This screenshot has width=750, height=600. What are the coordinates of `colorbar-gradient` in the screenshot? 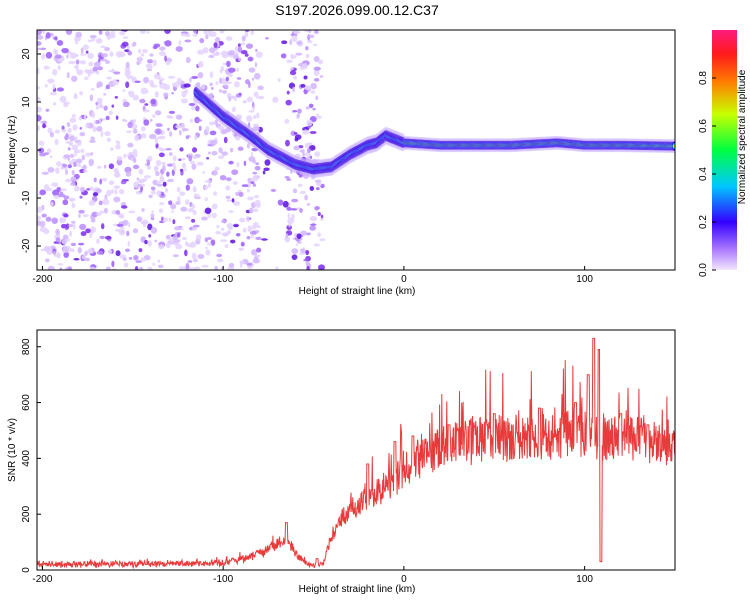 It's located at (724, 150).